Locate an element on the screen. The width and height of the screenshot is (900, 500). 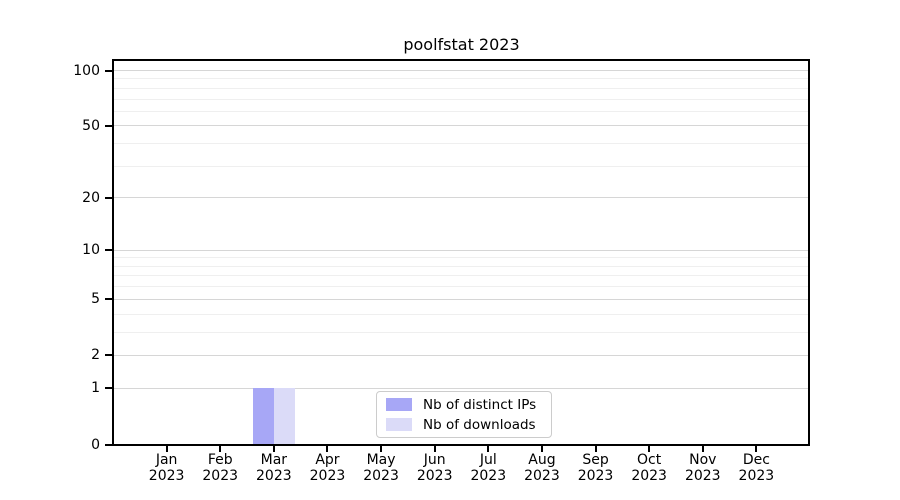
y-tick-label: 10 is located at coordinates (91, 250).